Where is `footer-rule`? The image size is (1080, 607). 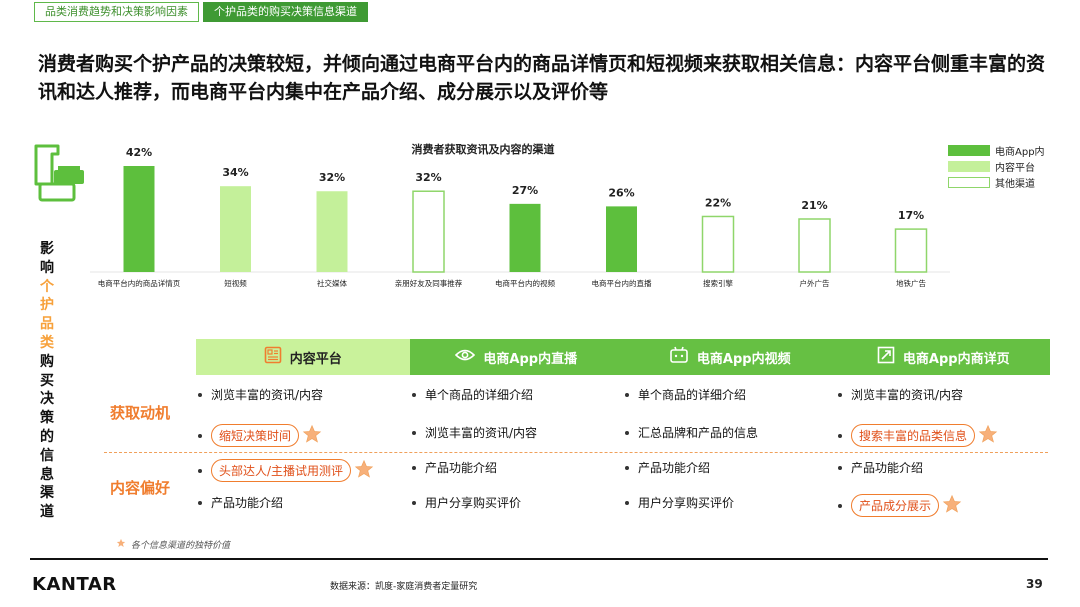 footer-rule is located at coordinates (539, 559).